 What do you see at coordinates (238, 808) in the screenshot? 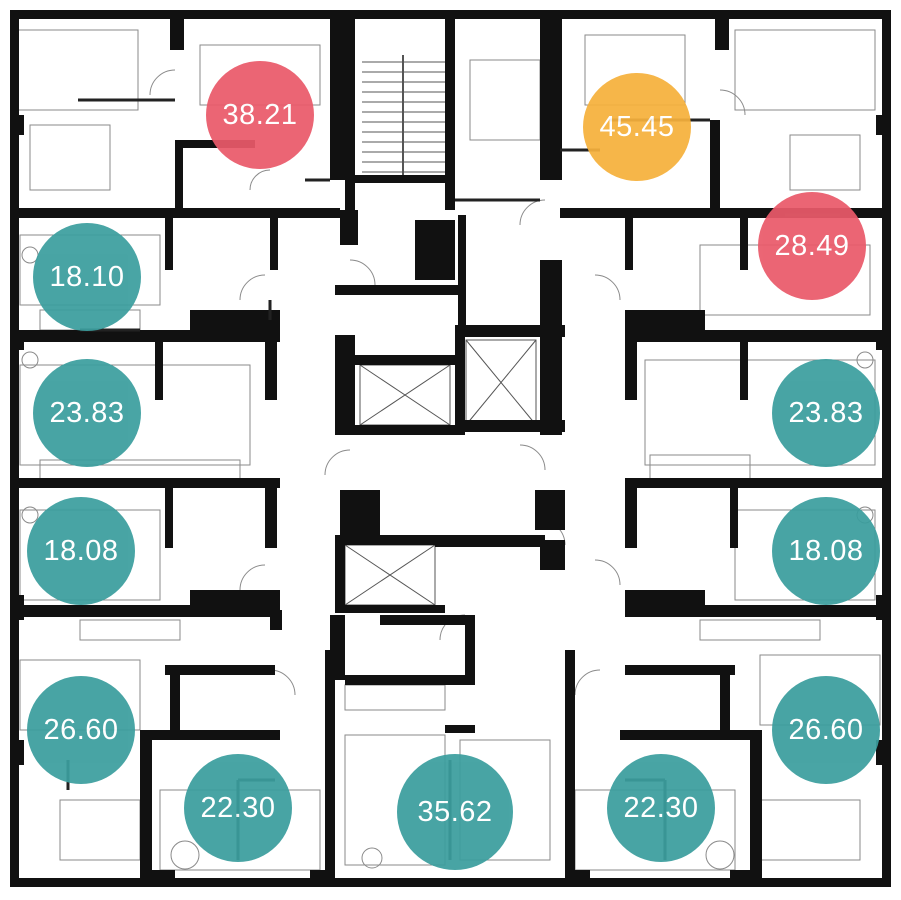
I see `unit-area-badge-u11: 22.30` at bounding box center [238, 808].